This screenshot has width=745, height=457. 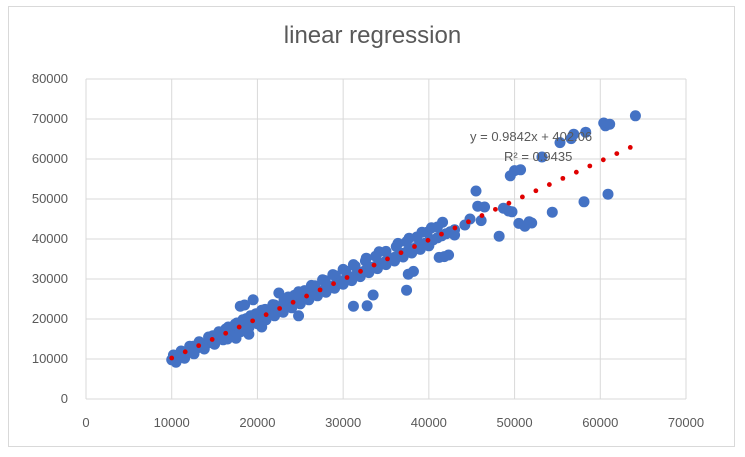 I want to click on x-tick-label: 30000, so click(x=343, y=422).